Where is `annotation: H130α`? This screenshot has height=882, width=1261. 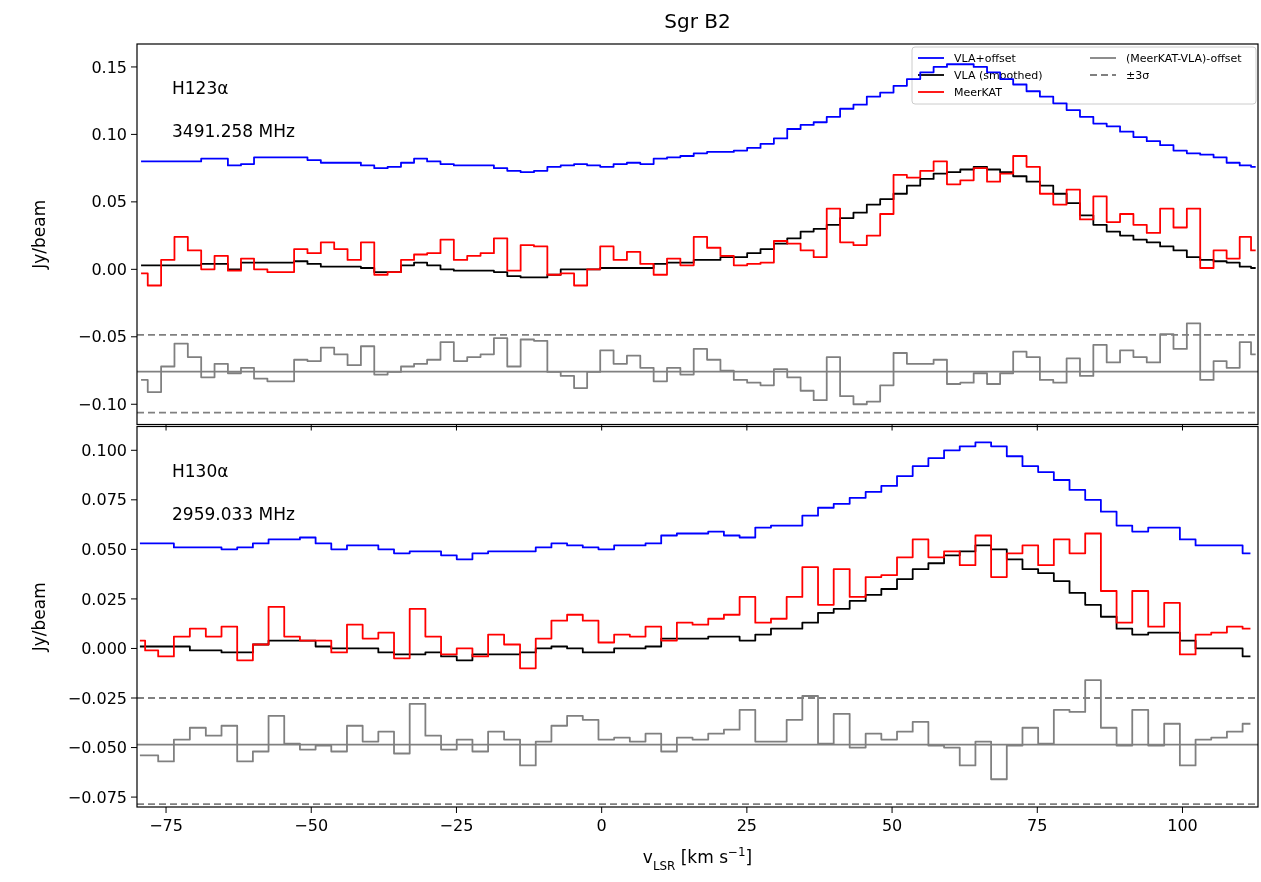 annotation: H130α is located at coordinates (200, 470).